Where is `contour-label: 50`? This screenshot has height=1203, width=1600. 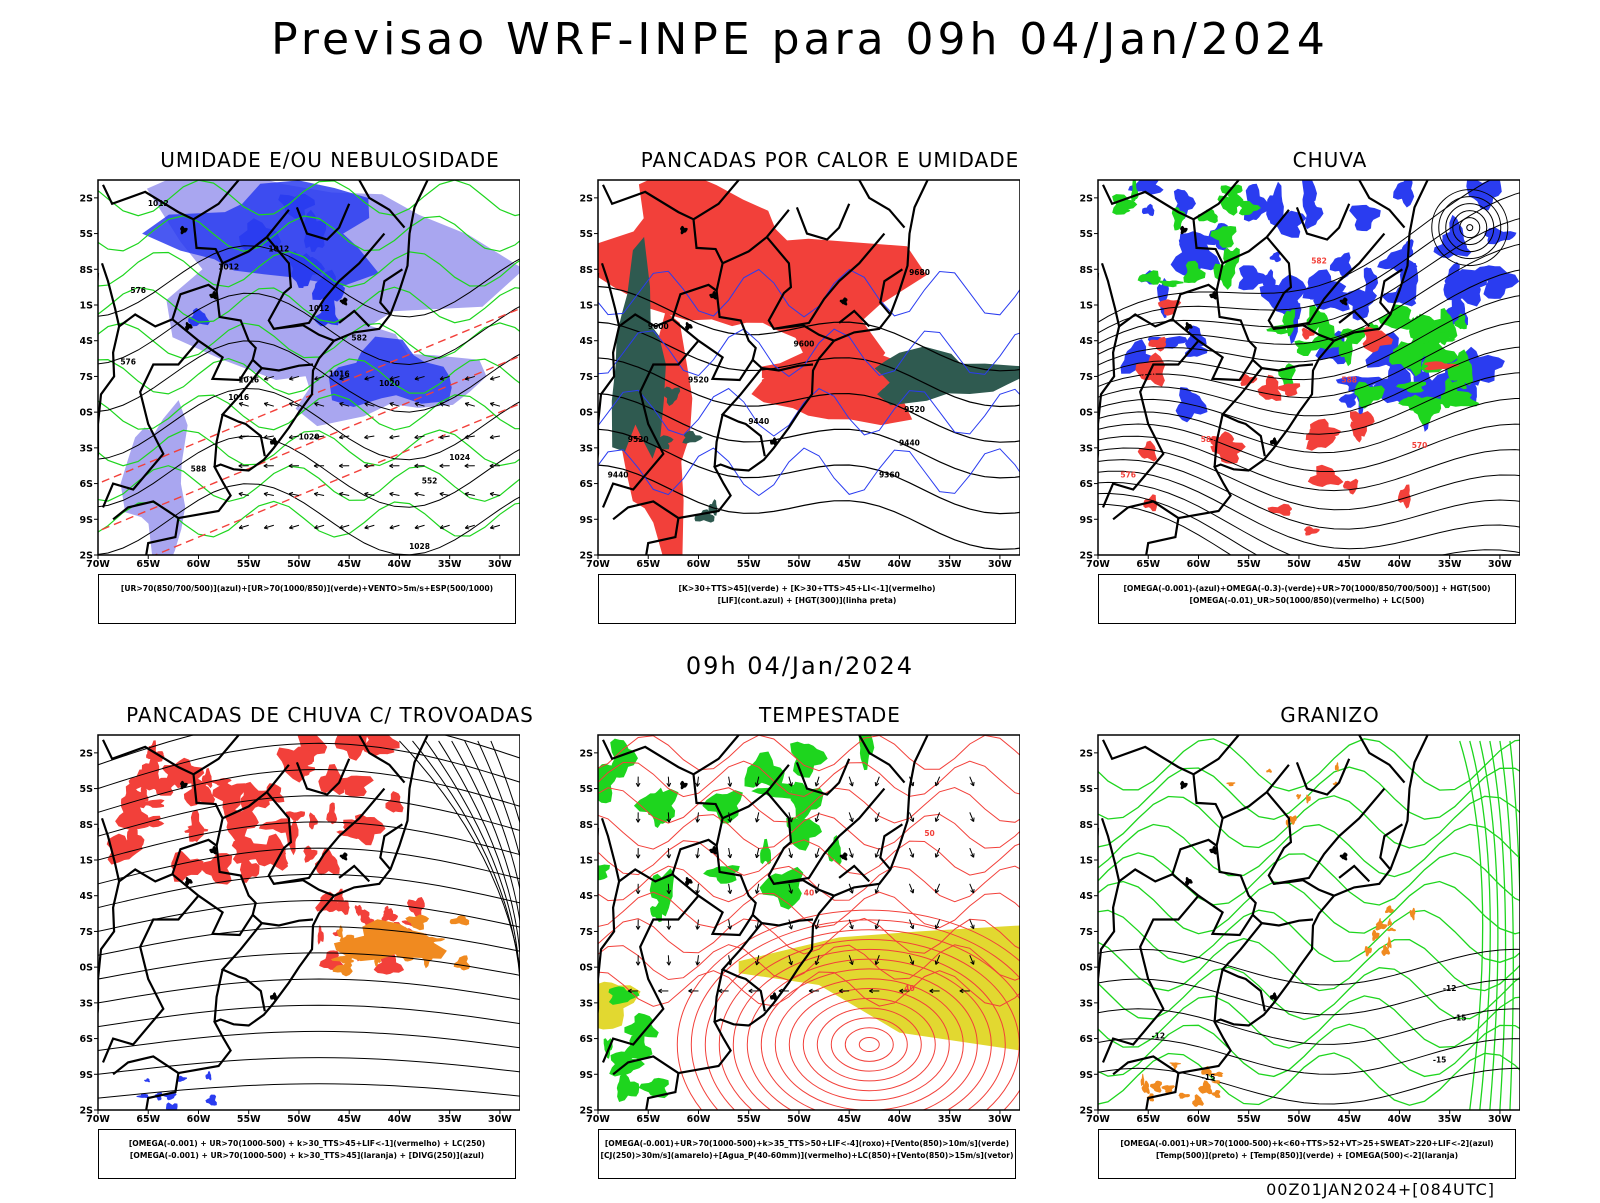 contour-label: 50 is located at coordinates (929, 833).